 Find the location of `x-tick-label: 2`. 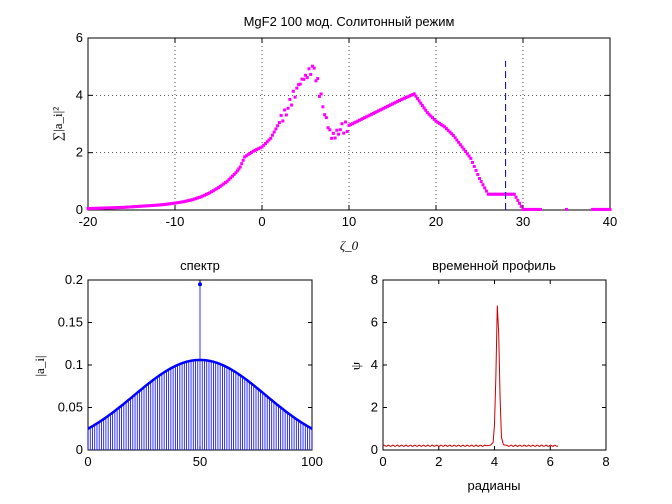

x-tick-label: 2 is located at coordinates (438, 461).